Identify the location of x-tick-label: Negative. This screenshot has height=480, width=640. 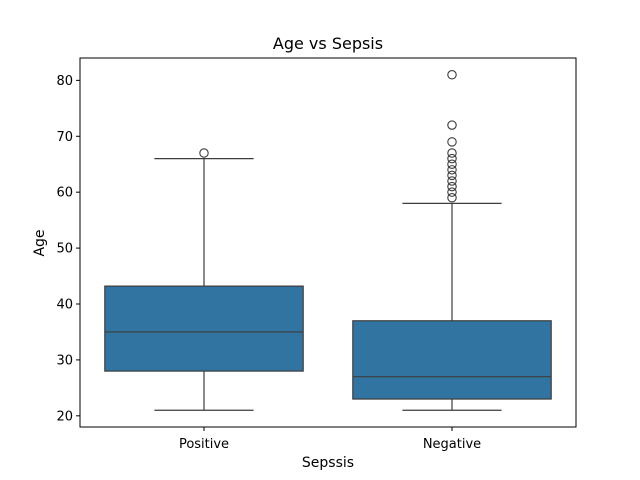
(452, 444).